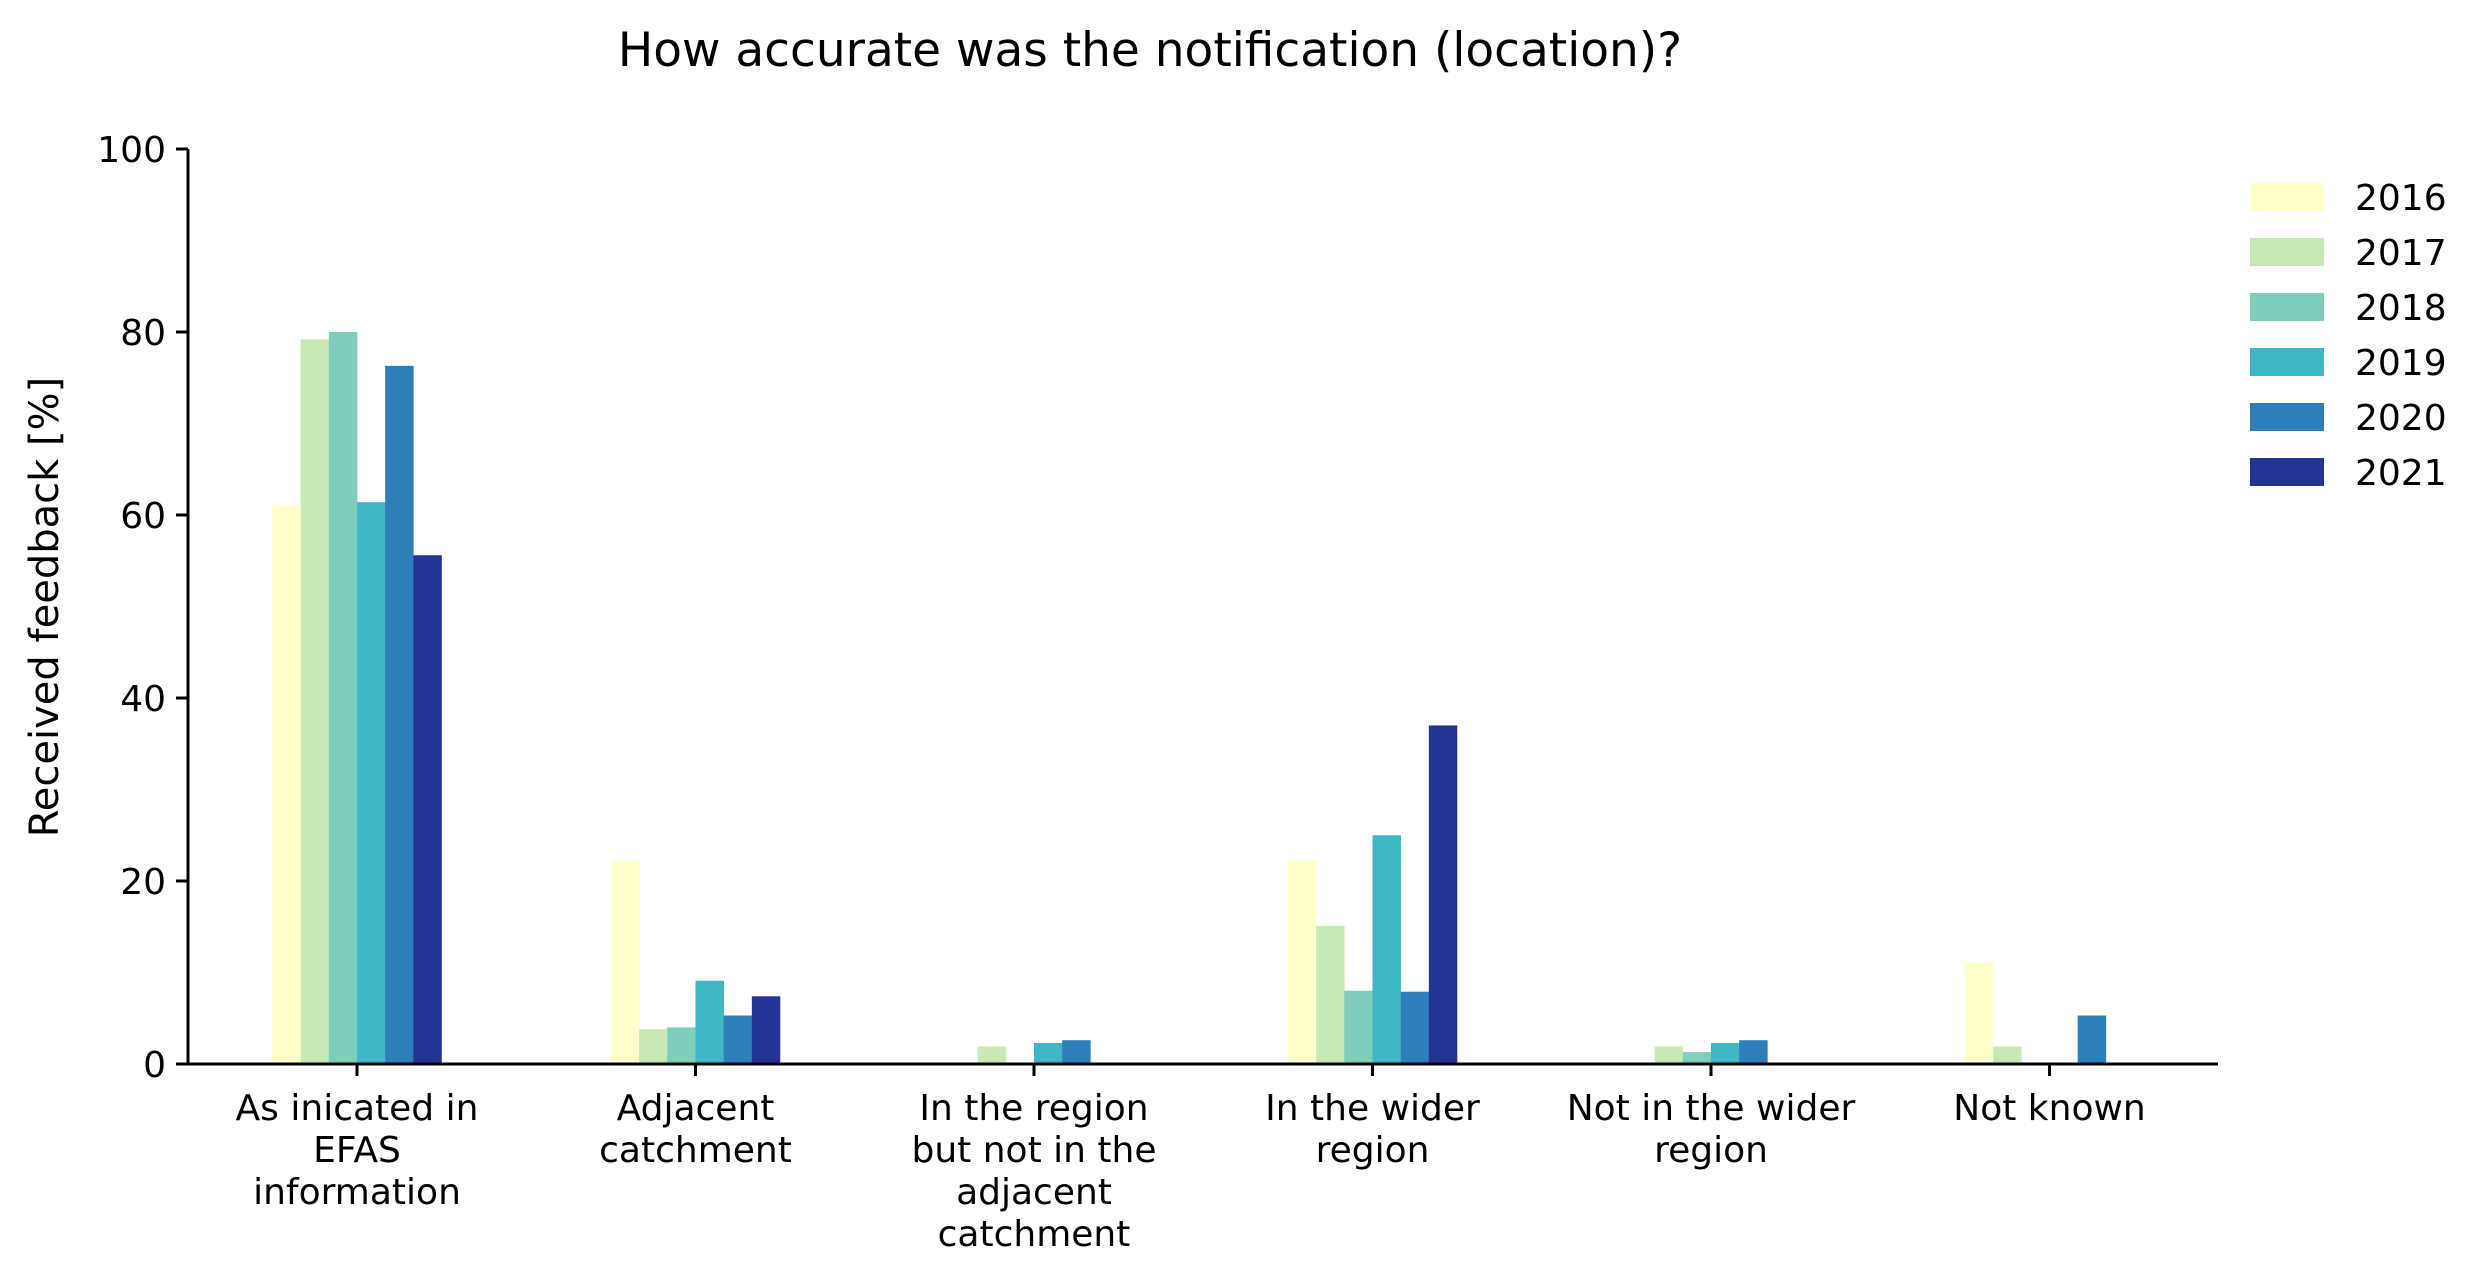  Describe the element at coordinates (143, 699) in the screenshot. I see `y-tick-label: 40` at that location.